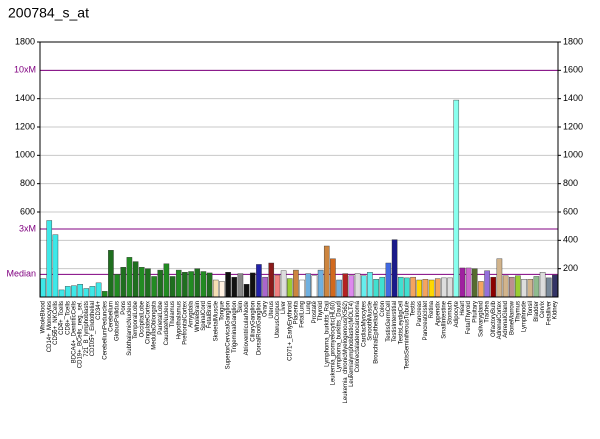 This screenshot has width=600, height=439. What do you see at coordinates (48, 13) in the screenshot?
I see `chart-title: 200784_s_at` at bounding box center [48, 13].